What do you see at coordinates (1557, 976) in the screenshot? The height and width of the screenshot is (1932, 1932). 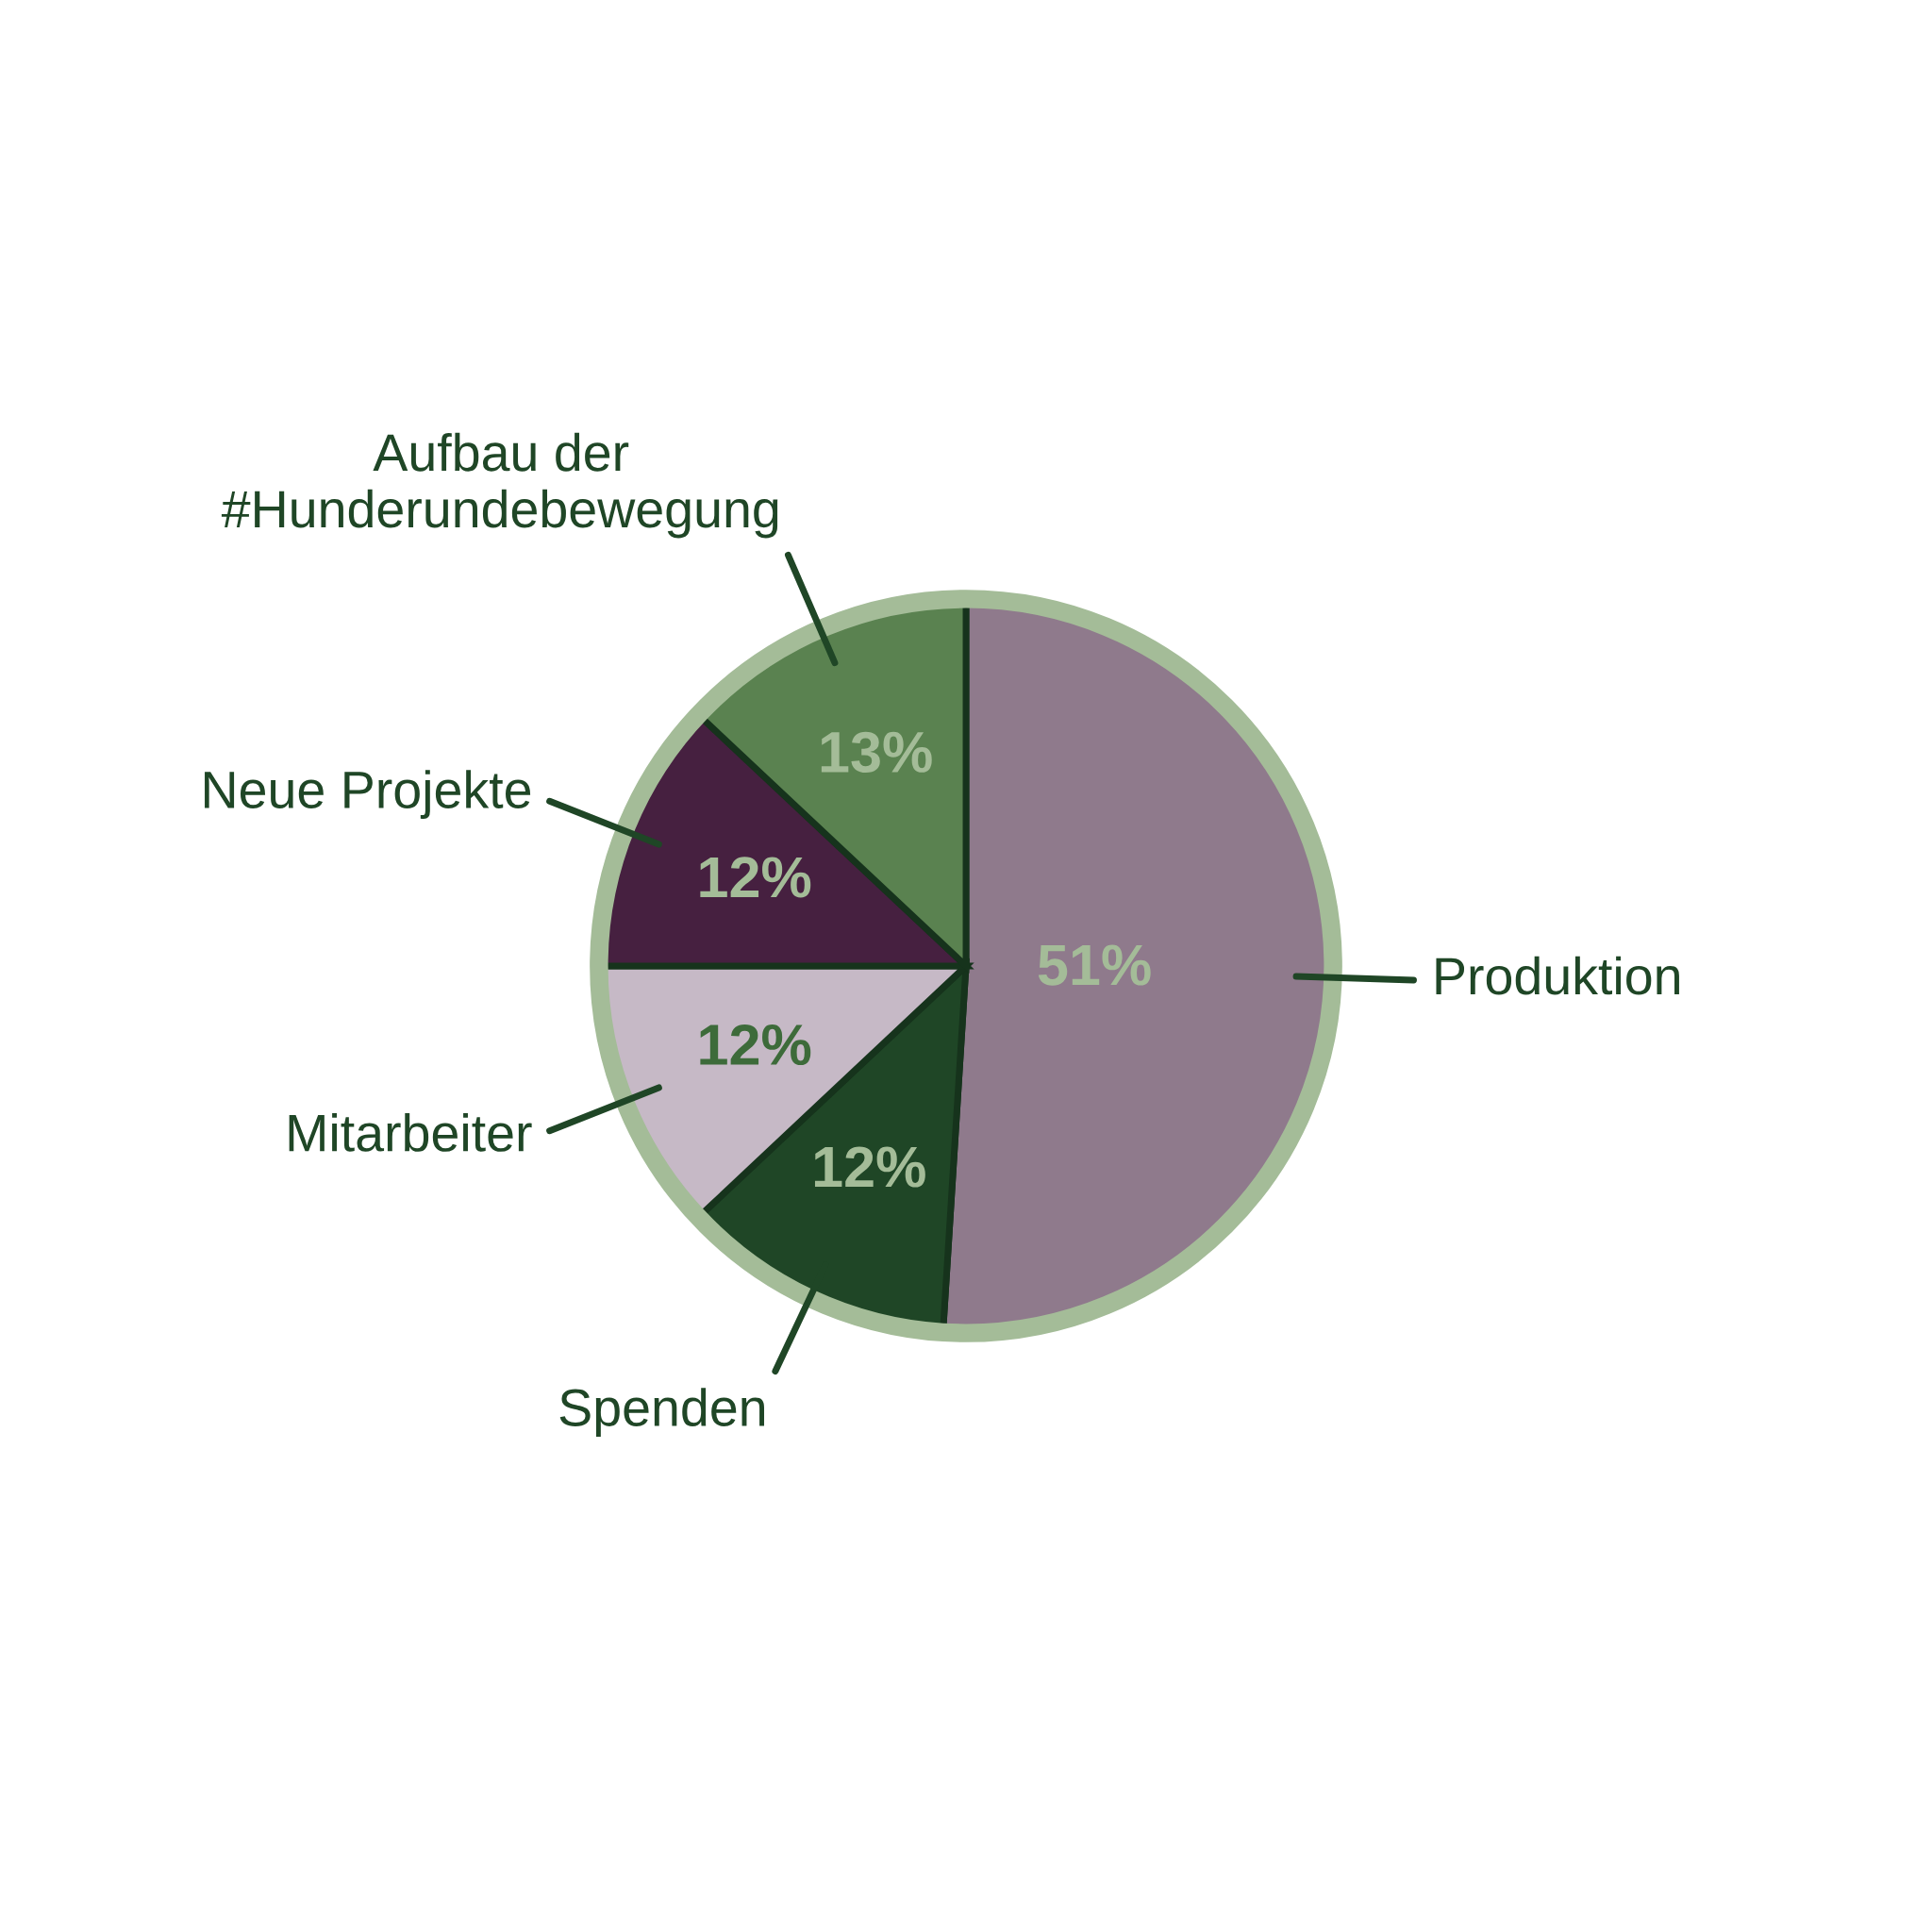 I see `slice-label: Produktion` at bounding box center [1557, 976].